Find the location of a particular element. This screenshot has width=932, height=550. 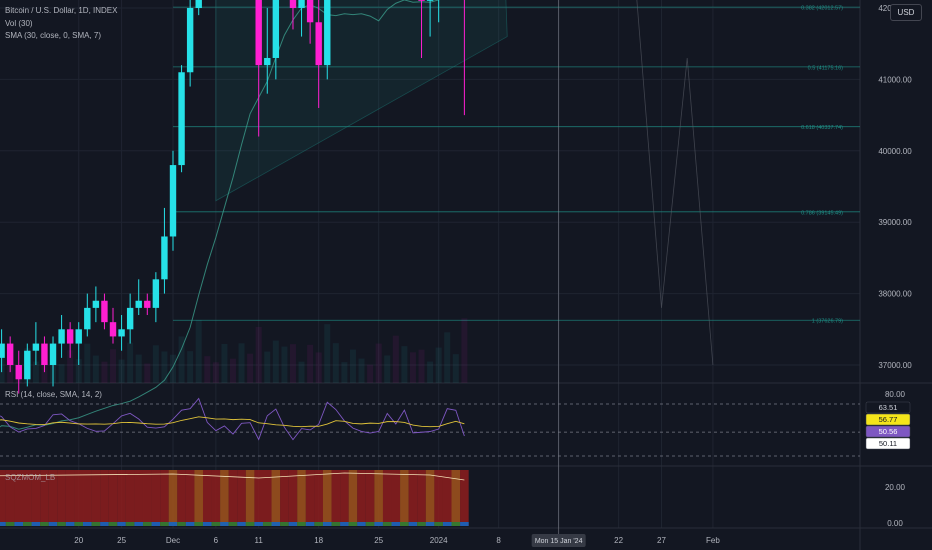

price-tick-label: 41000.00 is located at coordinates (895, 79).